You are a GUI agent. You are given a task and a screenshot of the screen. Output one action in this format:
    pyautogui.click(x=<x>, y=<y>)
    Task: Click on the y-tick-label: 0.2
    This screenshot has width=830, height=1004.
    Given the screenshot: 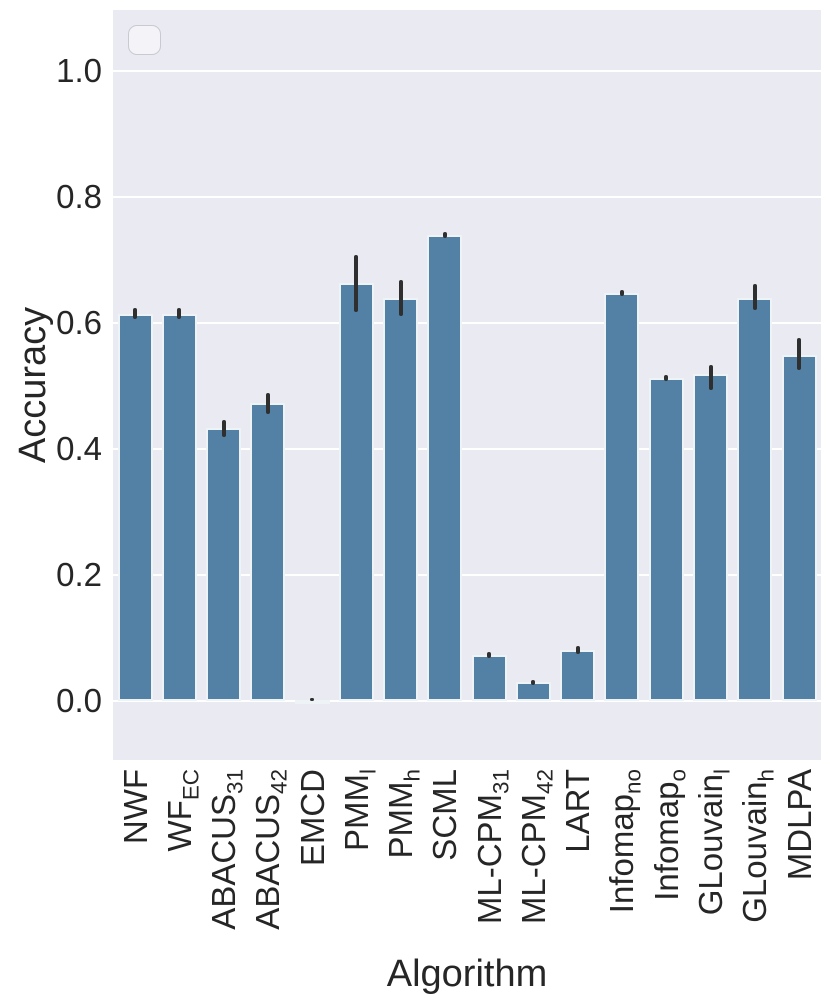 What is the action you would take?
    pyautogui.click(x=79, y=574)
    